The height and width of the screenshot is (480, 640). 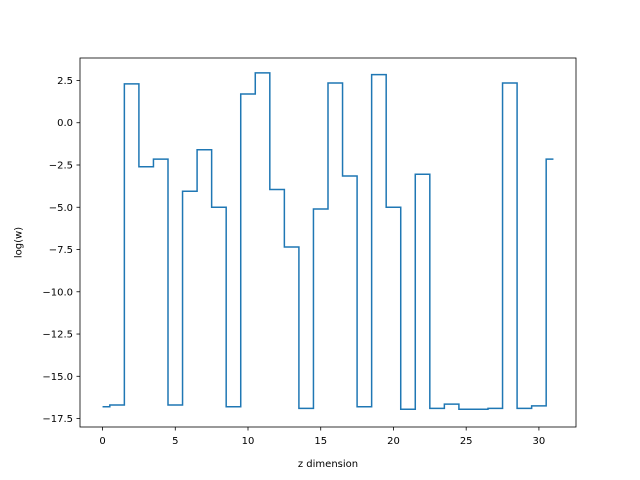 I want to click on y-tick-label: 2.5, so click(x=65, y=81).